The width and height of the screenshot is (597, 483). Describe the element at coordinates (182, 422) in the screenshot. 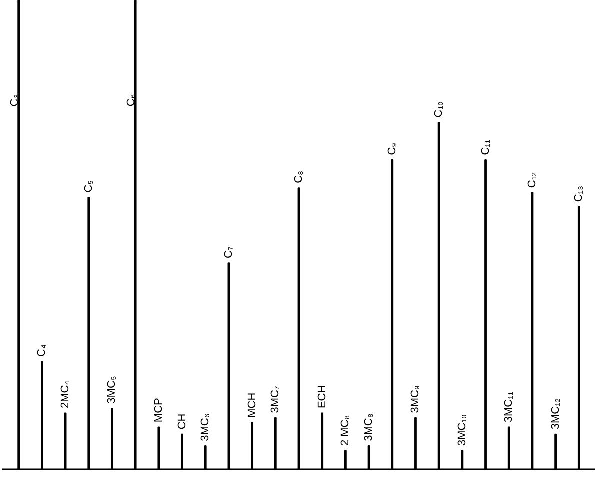

I see `x-tick-label: CH` at that location.